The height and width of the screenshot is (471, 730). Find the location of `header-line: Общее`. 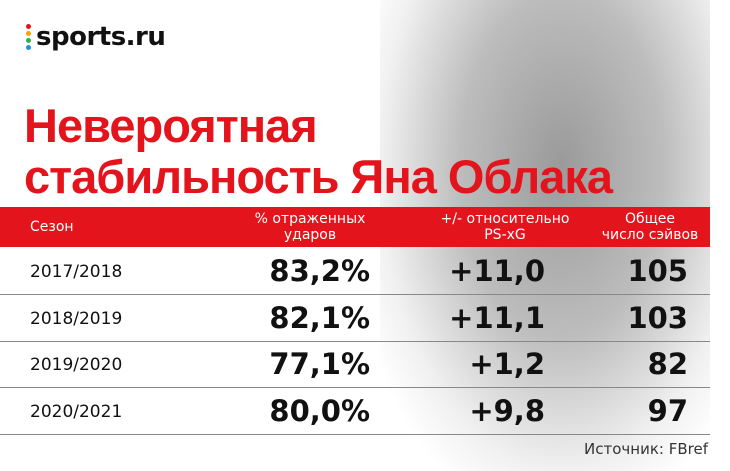

header-line: Общее is located at coordinates (650, 219).